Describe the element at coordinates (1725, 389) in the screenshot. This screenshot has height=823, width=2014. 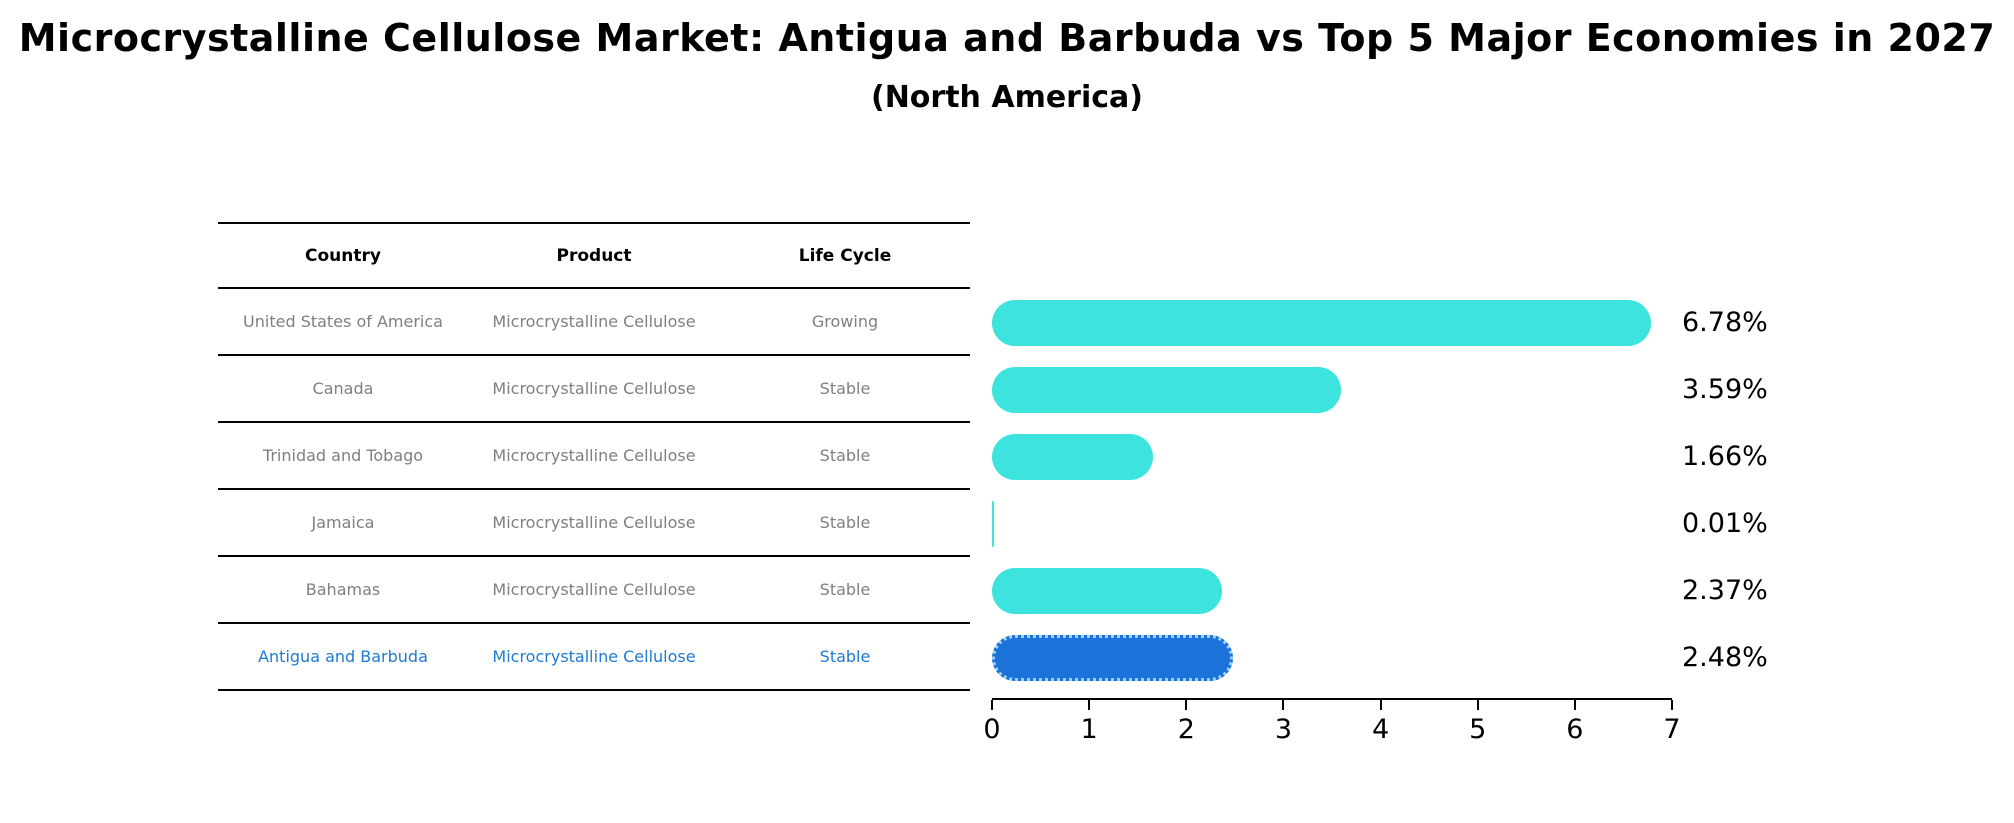
I see `value-label: 3.59%` at that location.